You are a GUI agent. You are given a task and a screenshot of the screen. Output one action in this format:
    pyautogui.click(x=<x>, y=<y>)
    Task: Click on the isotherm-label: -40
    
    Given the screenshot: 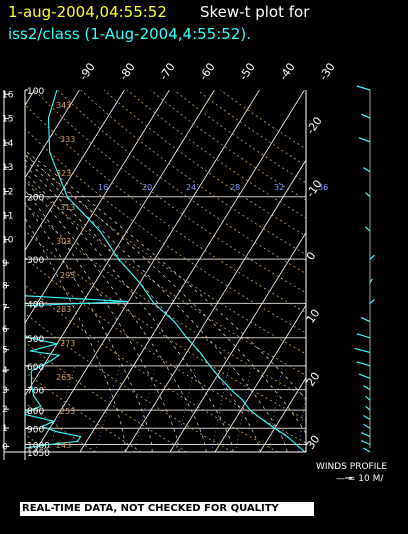 What is the action you would take?
    pyautogui.click(x=287, y=72)
    